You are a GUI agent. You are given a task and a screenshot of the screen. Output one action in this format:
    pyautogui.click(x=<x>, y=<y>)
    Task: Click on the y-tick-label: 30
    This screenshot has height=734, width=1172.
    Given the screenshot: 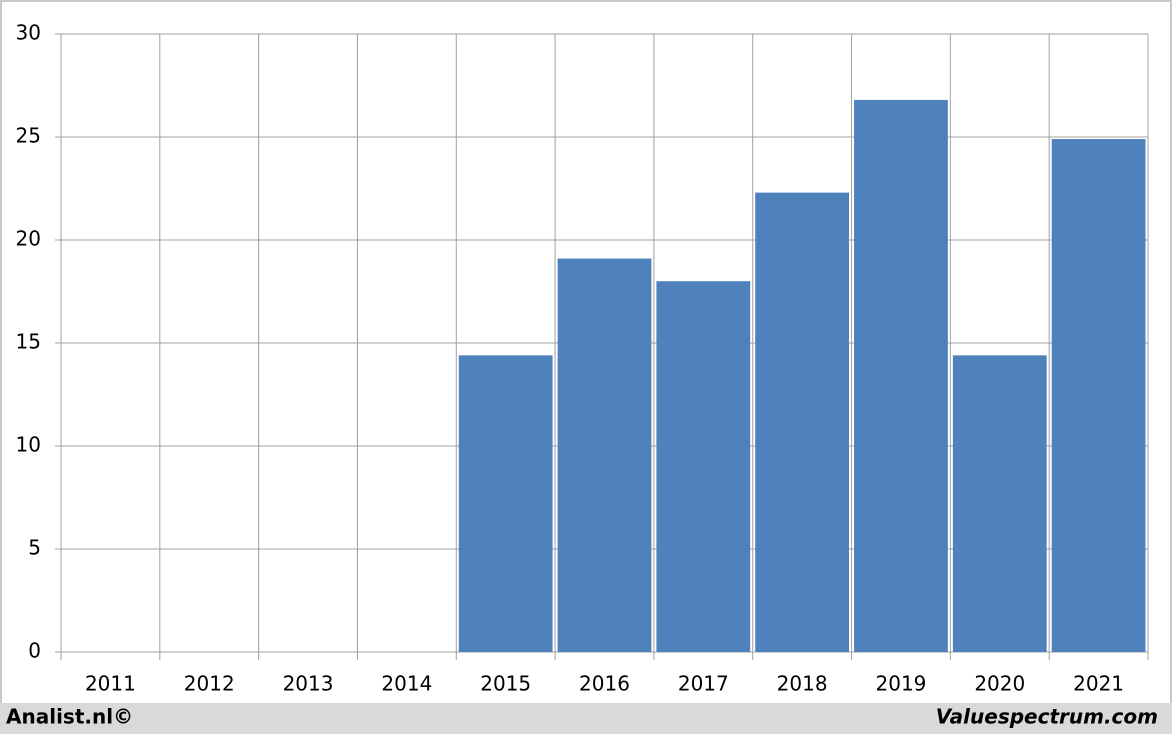 What is the action you would take?
    pyautogui.click(x=28, y=33)
    